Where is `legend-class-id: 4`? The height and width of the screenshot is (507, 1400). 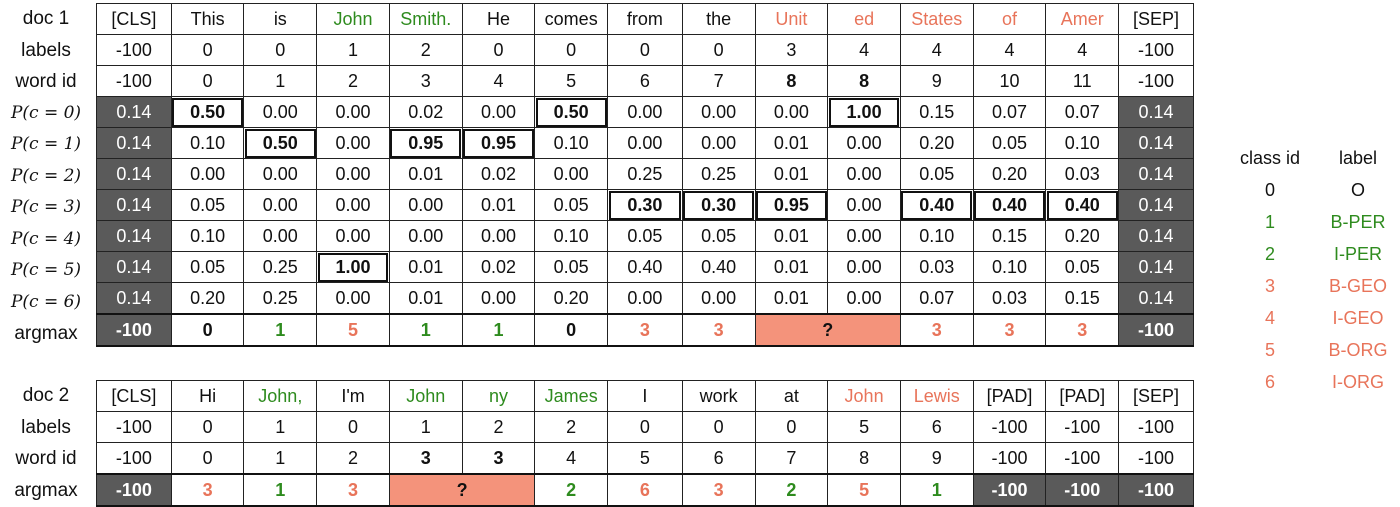
legend-class-id: 4 is located at coordinates (1269, 318).